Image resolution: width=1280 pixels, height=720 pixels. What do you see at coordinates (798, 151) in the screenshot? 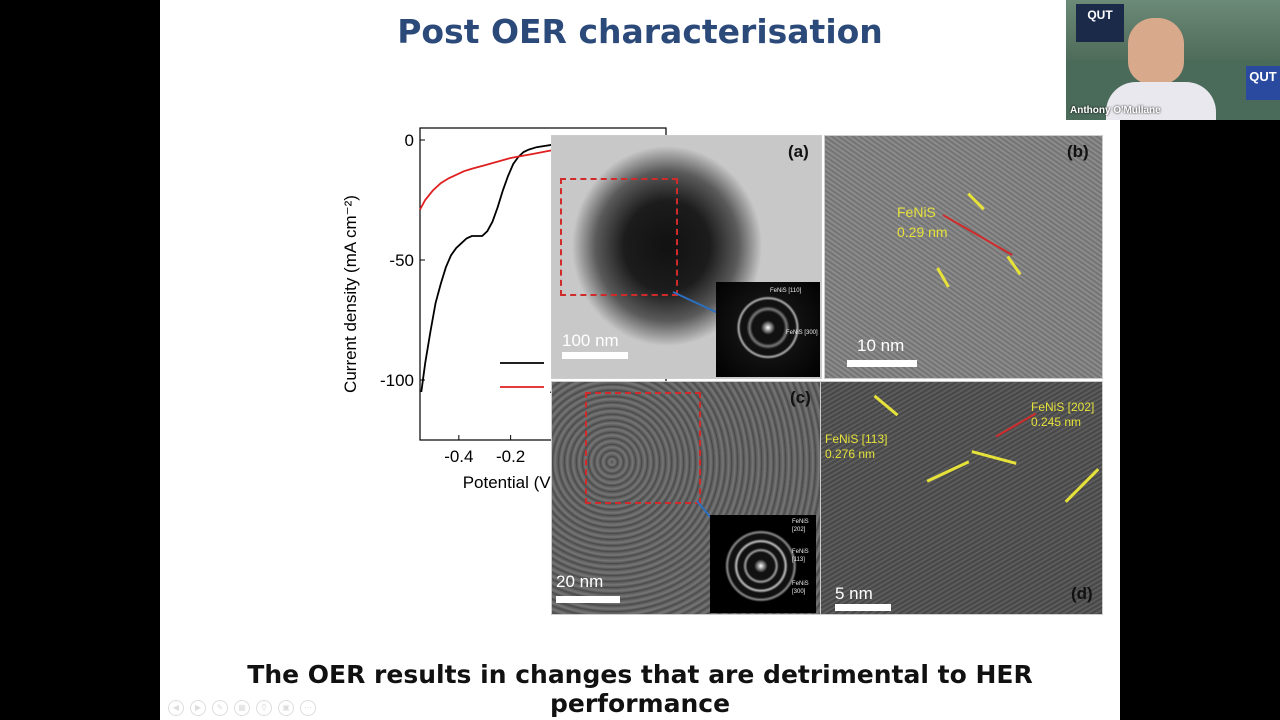
I see `panel-label: (a)` at bounding box center [798, 151].